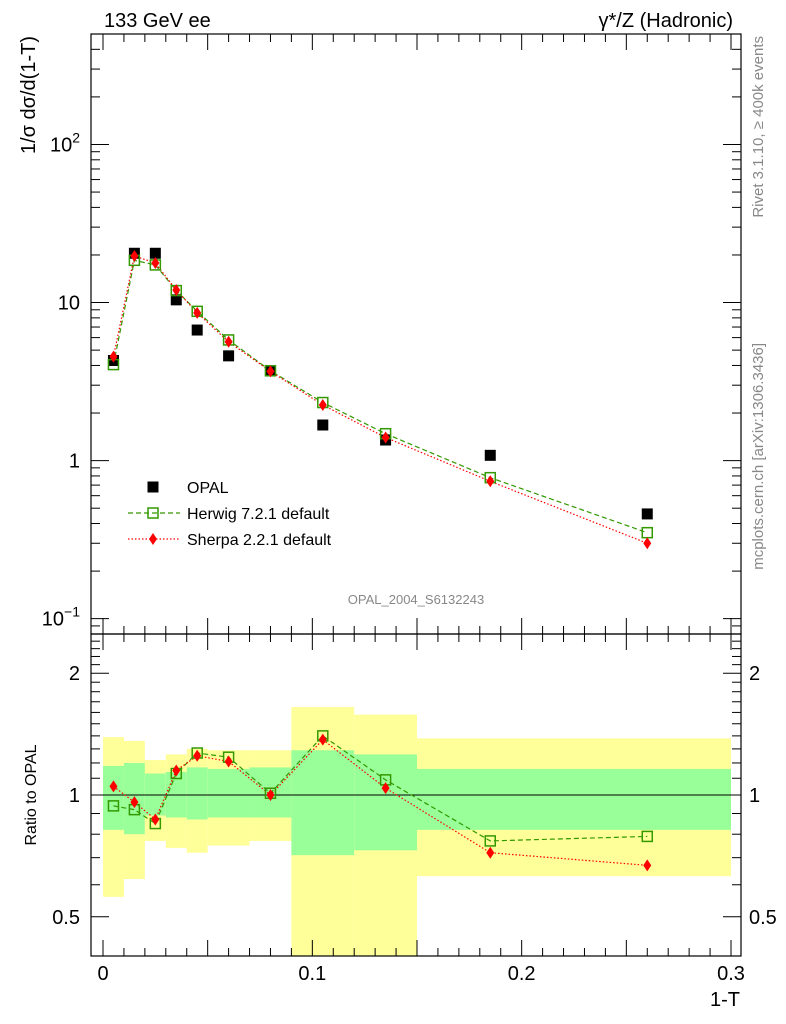 The width and height of the screenshot is (786, 1024). I want to click on main-ytick-label-1: 1, so click(74, 462).